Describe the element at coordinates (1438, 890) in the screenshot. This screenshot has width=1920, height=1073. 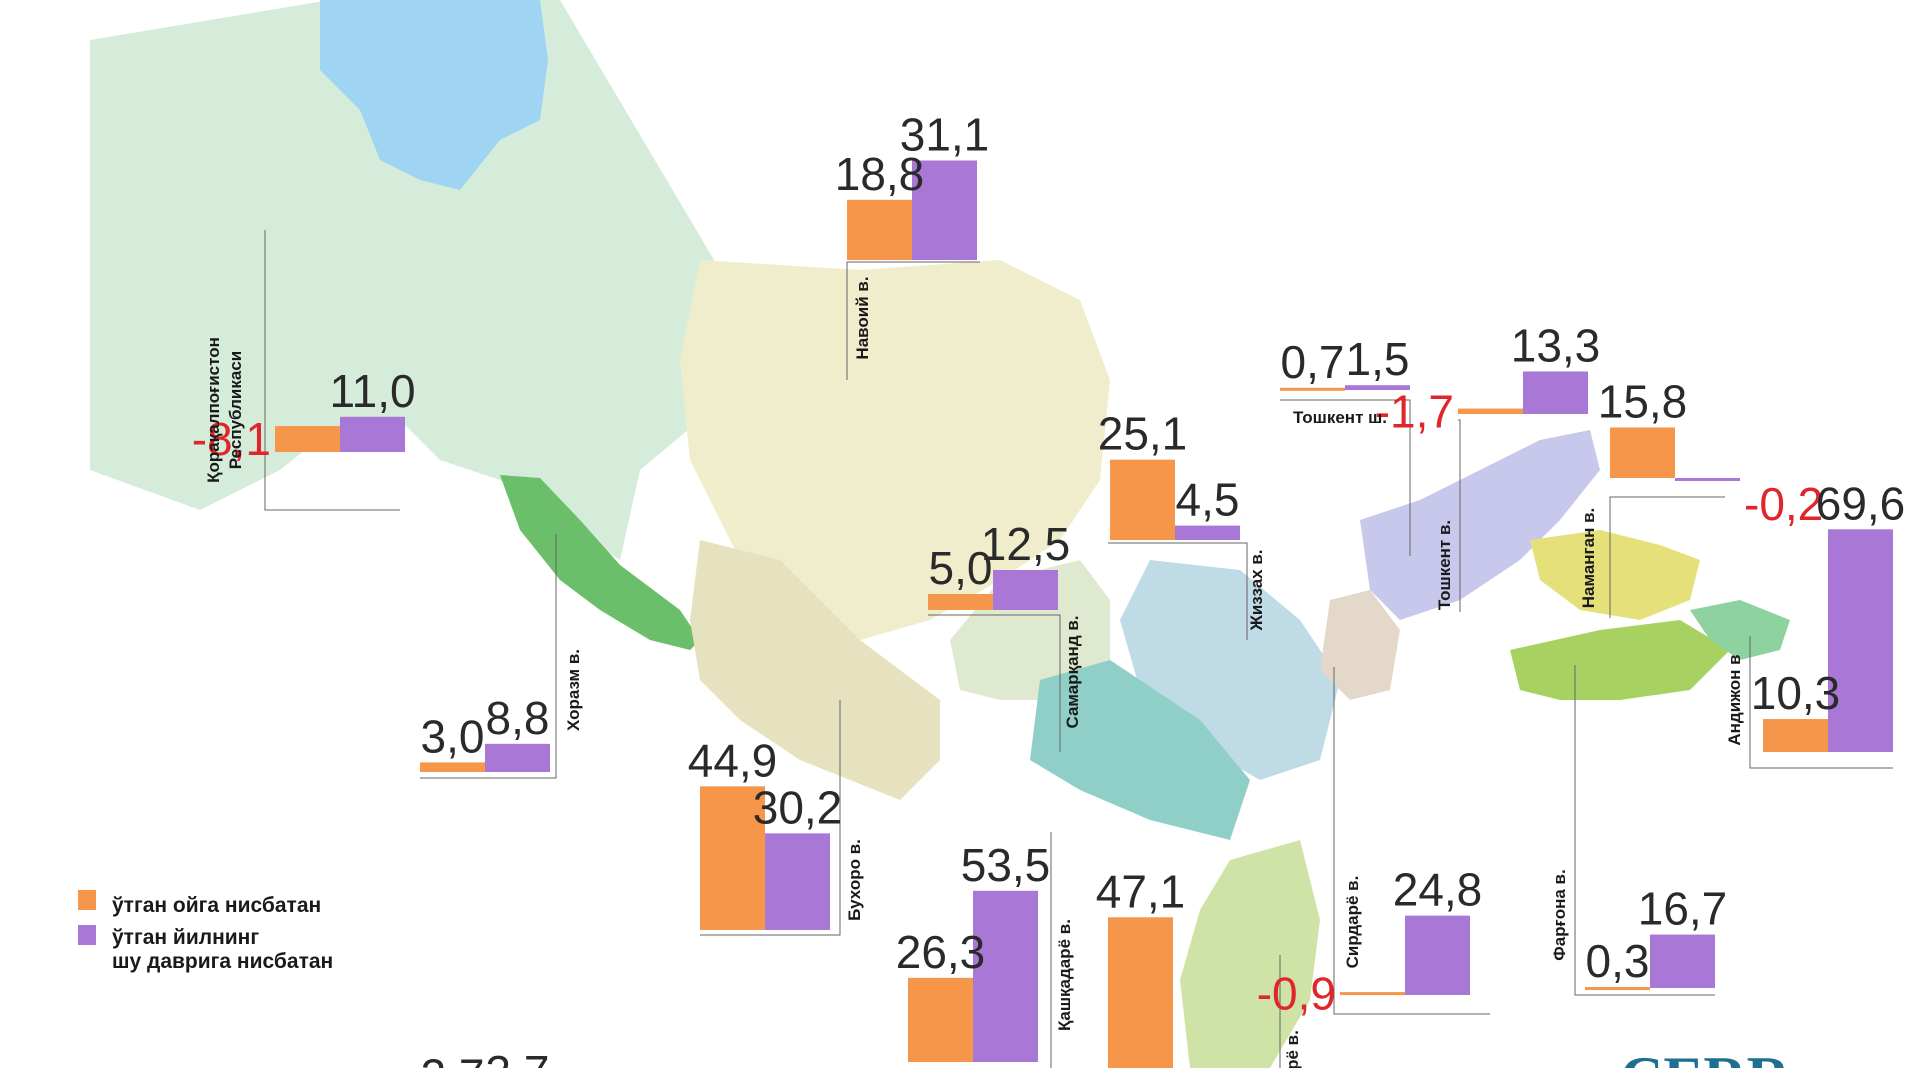
I see `value-year-10: 24,8` at that location.